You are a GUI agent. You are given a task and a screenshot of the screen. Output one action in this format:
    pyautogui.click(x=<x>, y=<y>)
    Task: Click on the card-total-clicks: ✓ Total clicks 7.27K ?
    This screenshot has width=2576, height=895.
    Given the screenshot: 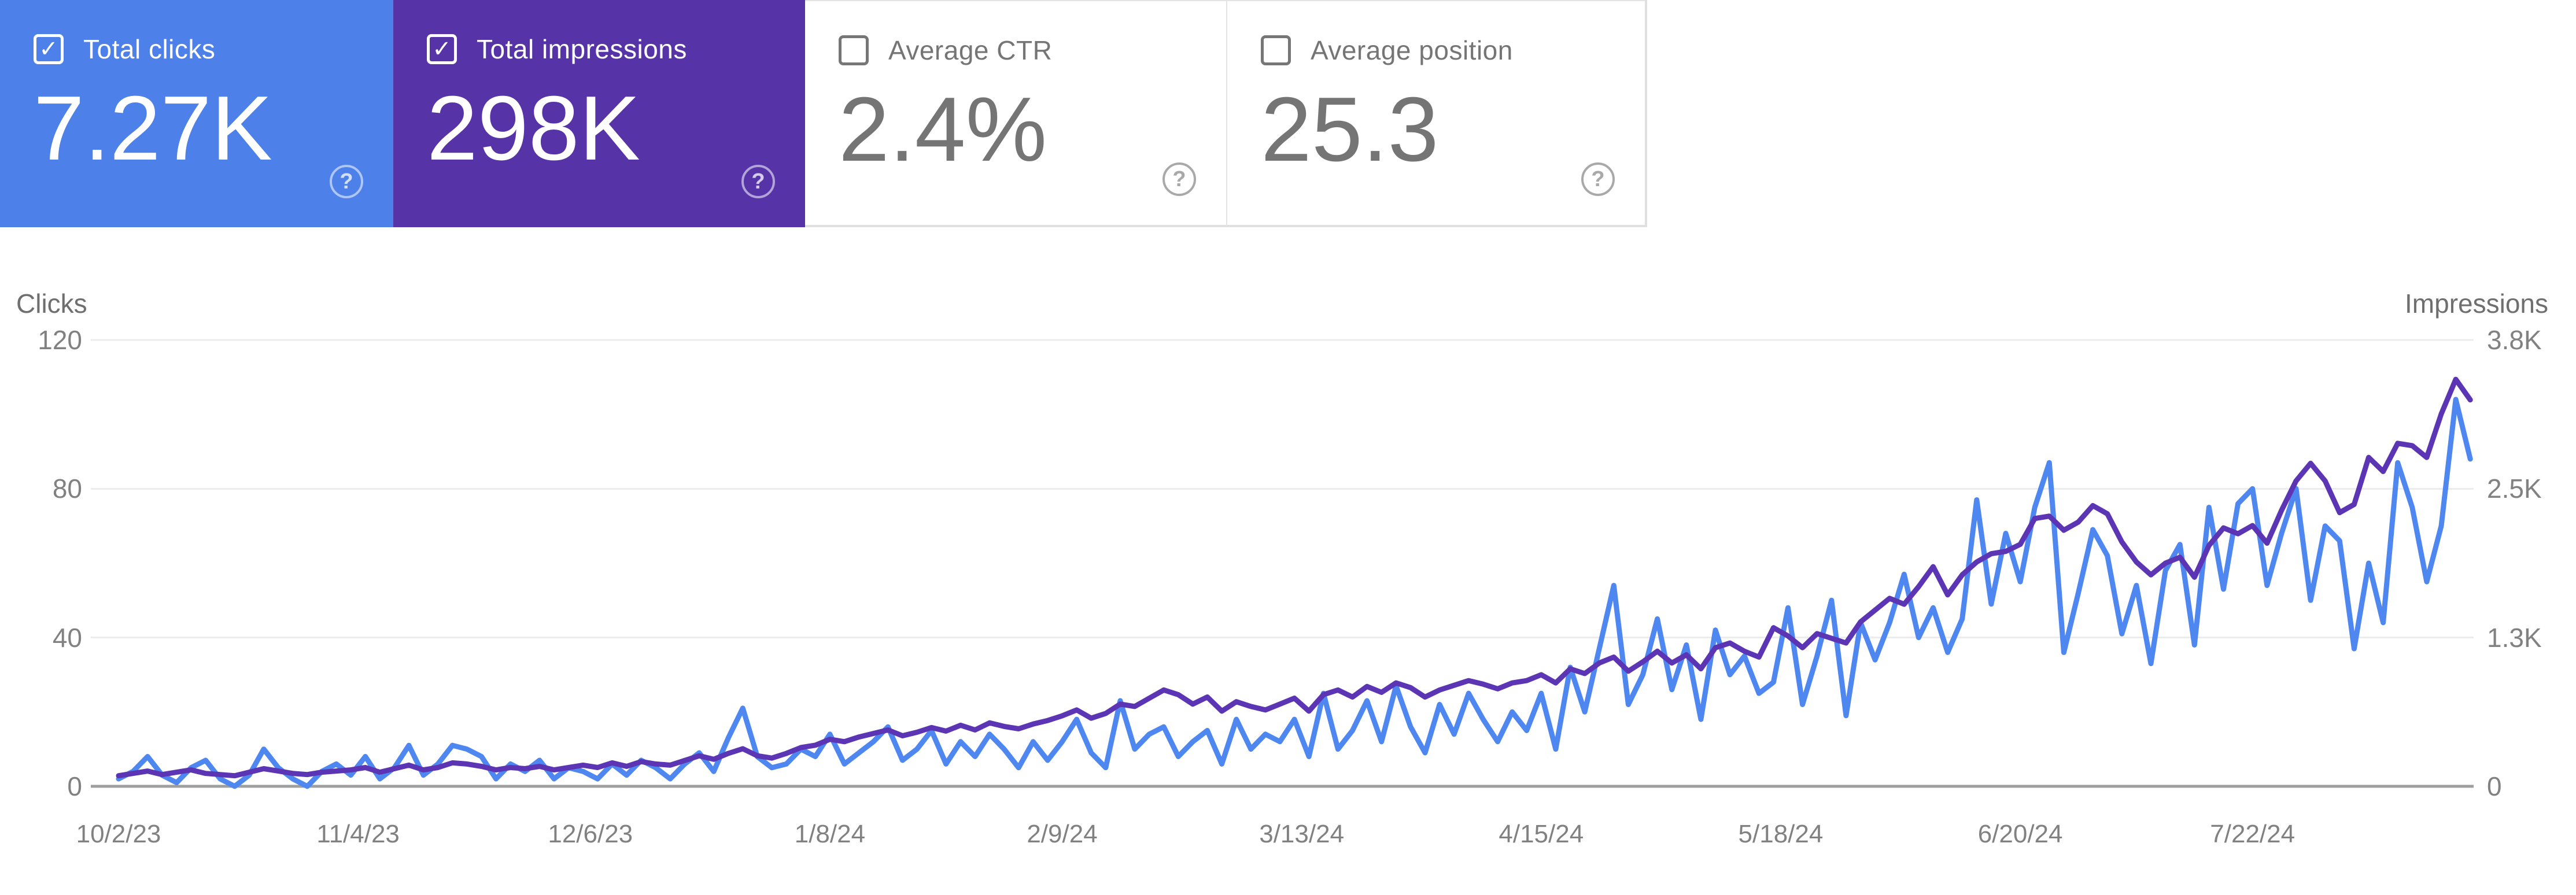 What is the action you would take?
    pyautogui.click(x=196, y=113)
    